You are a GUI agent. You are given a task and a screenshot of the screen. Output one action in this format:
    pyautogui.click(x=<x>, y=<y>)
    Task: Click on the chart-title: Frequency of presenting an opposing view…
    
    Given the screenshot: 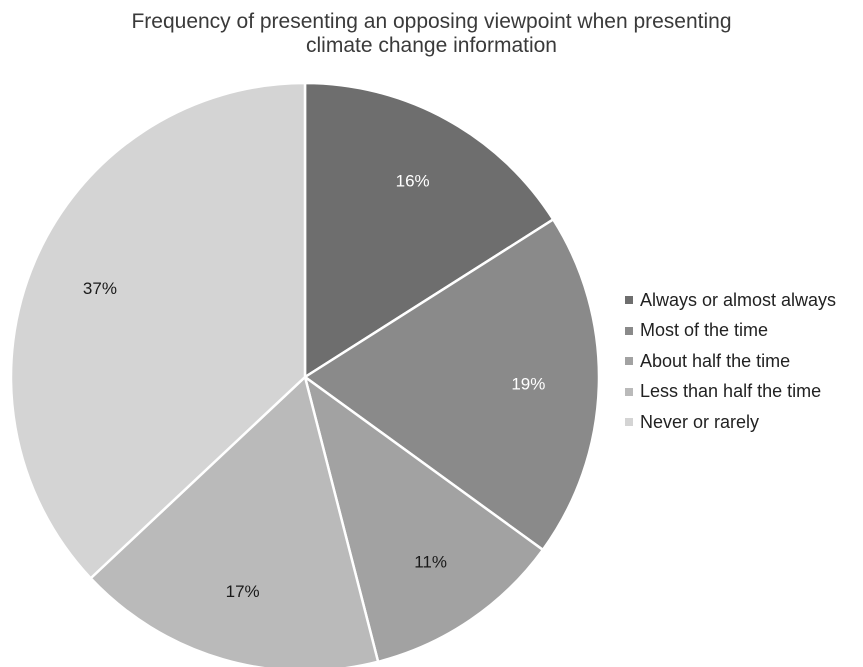 What is the action you would take?
    pyautogui.click(x=431, y=33)
    